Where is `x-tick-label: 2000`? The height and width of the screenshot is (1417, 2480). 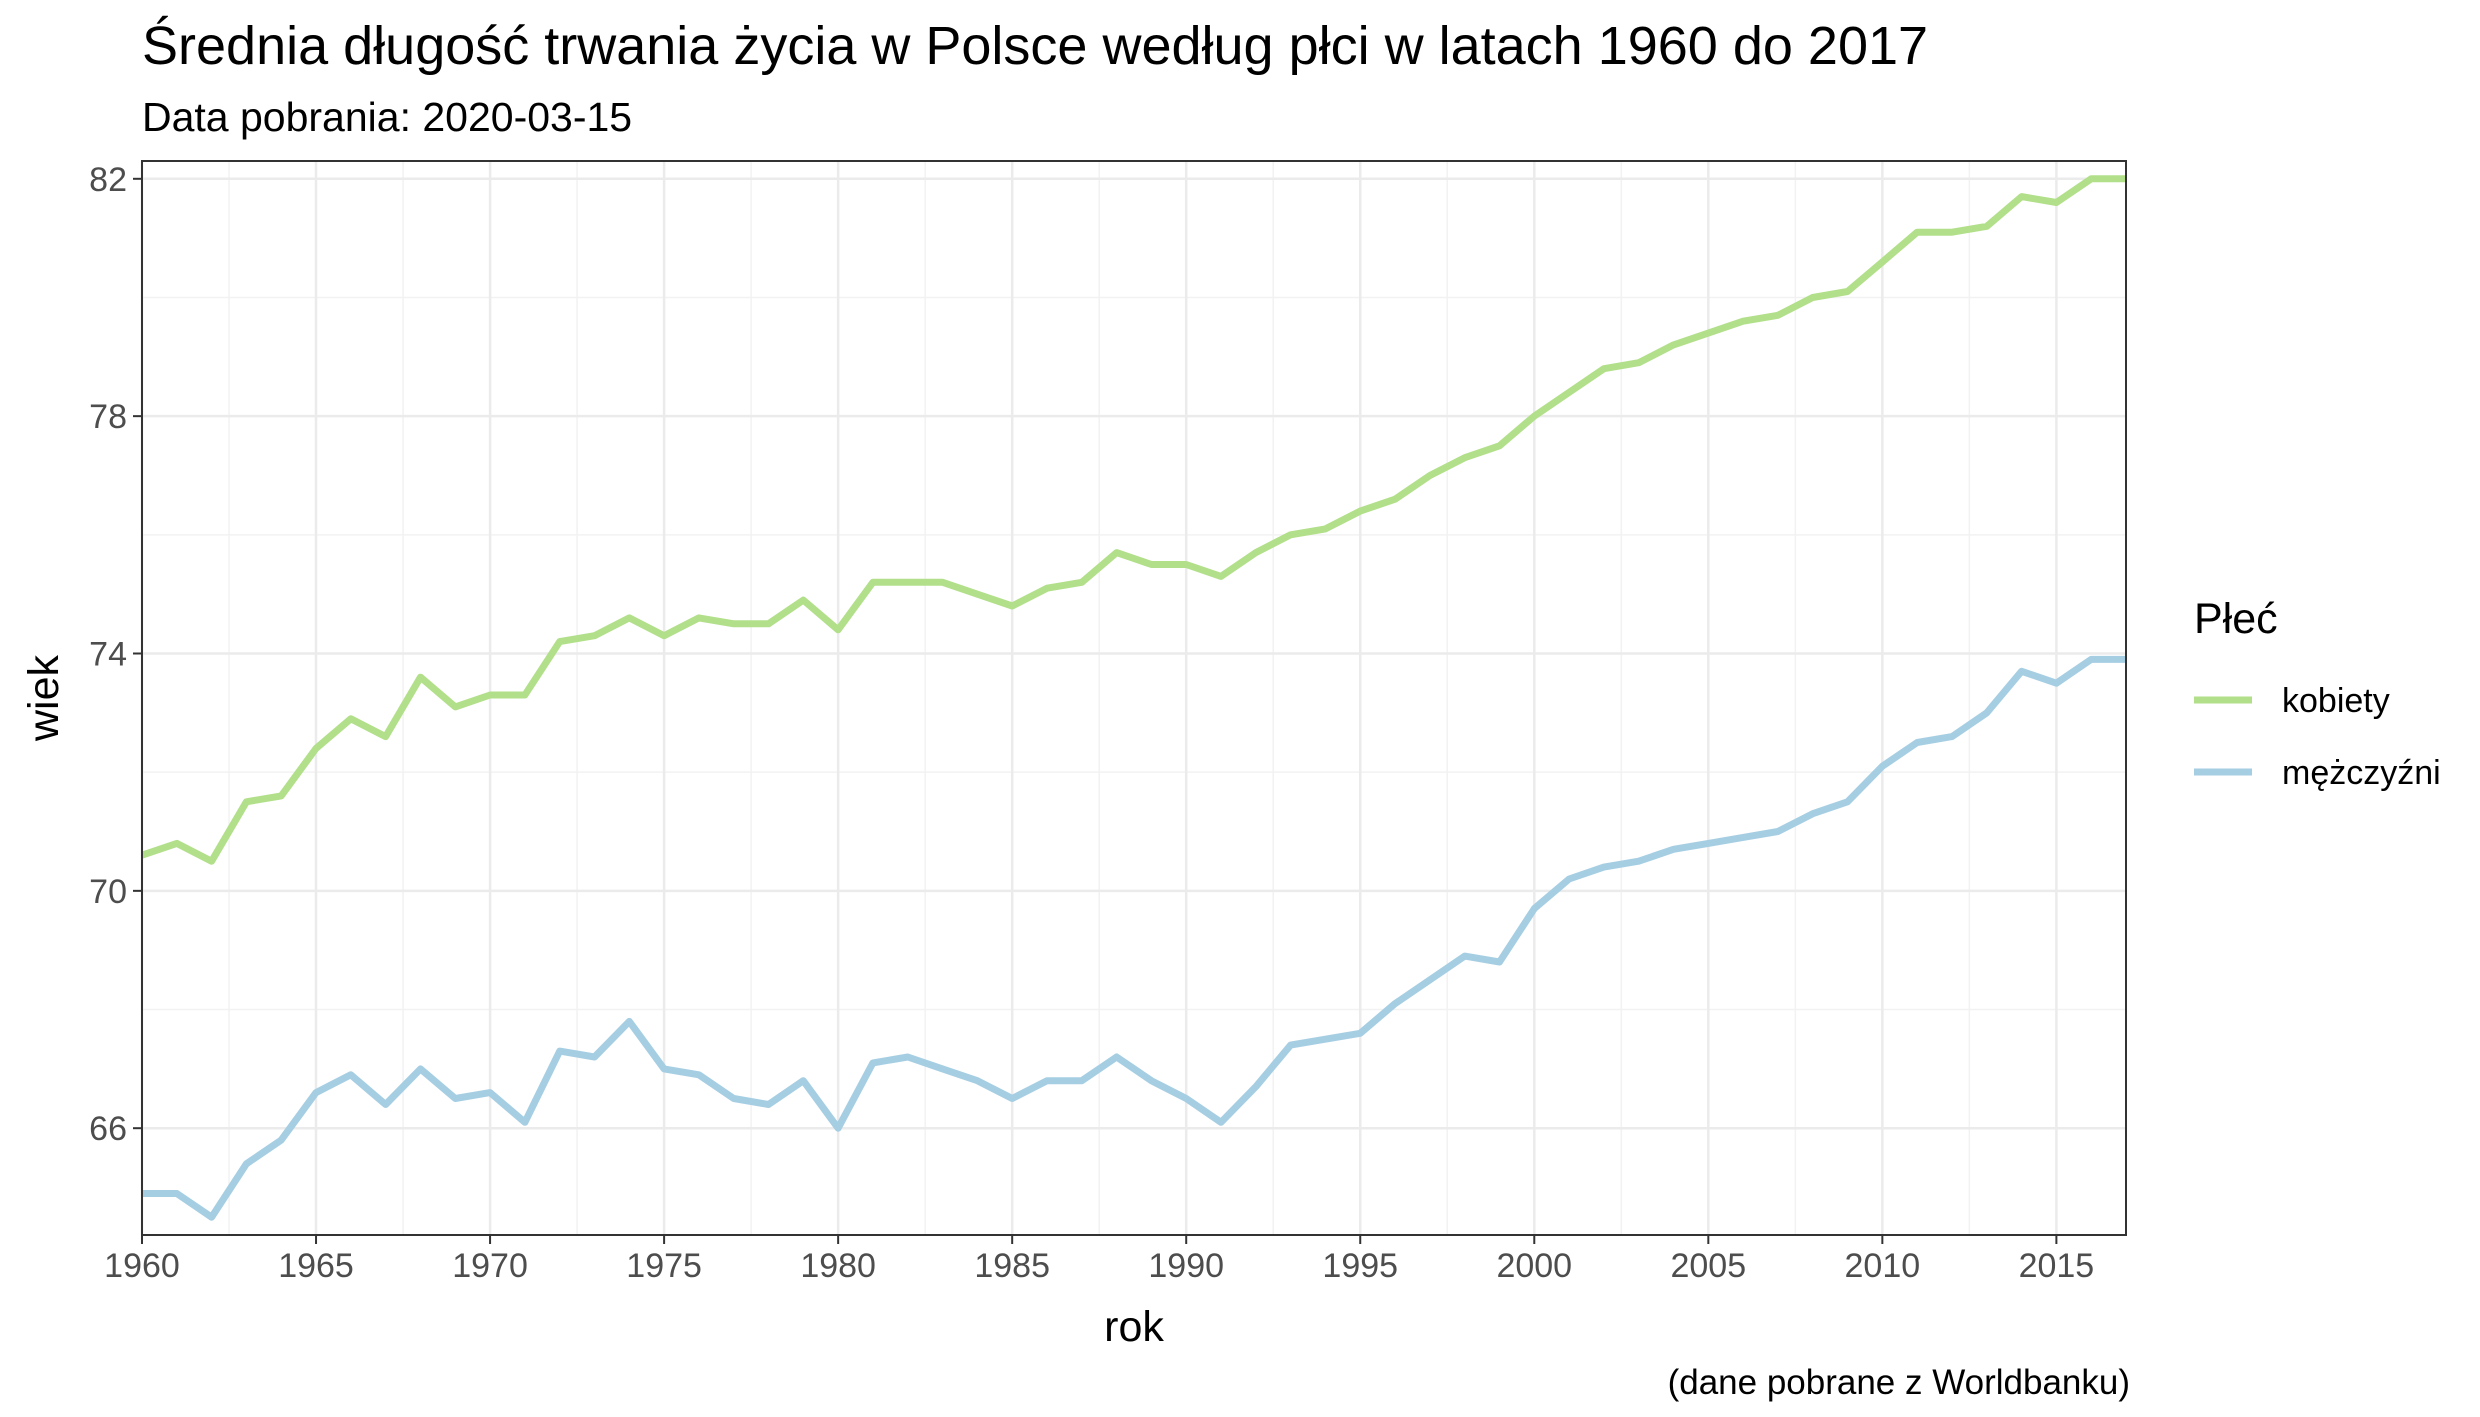
x-tick-label: 2000 is located at coordinates (1534, 1266).